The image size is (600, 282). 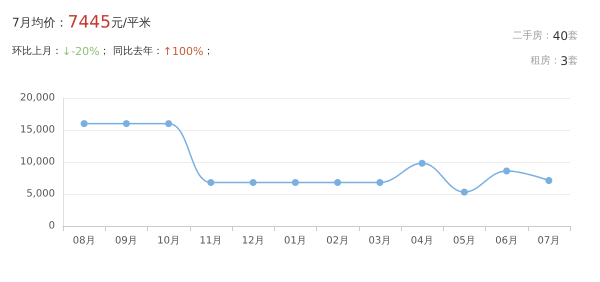 I want to click on y-tick-label: 5,000, so click(x=40, y=194).